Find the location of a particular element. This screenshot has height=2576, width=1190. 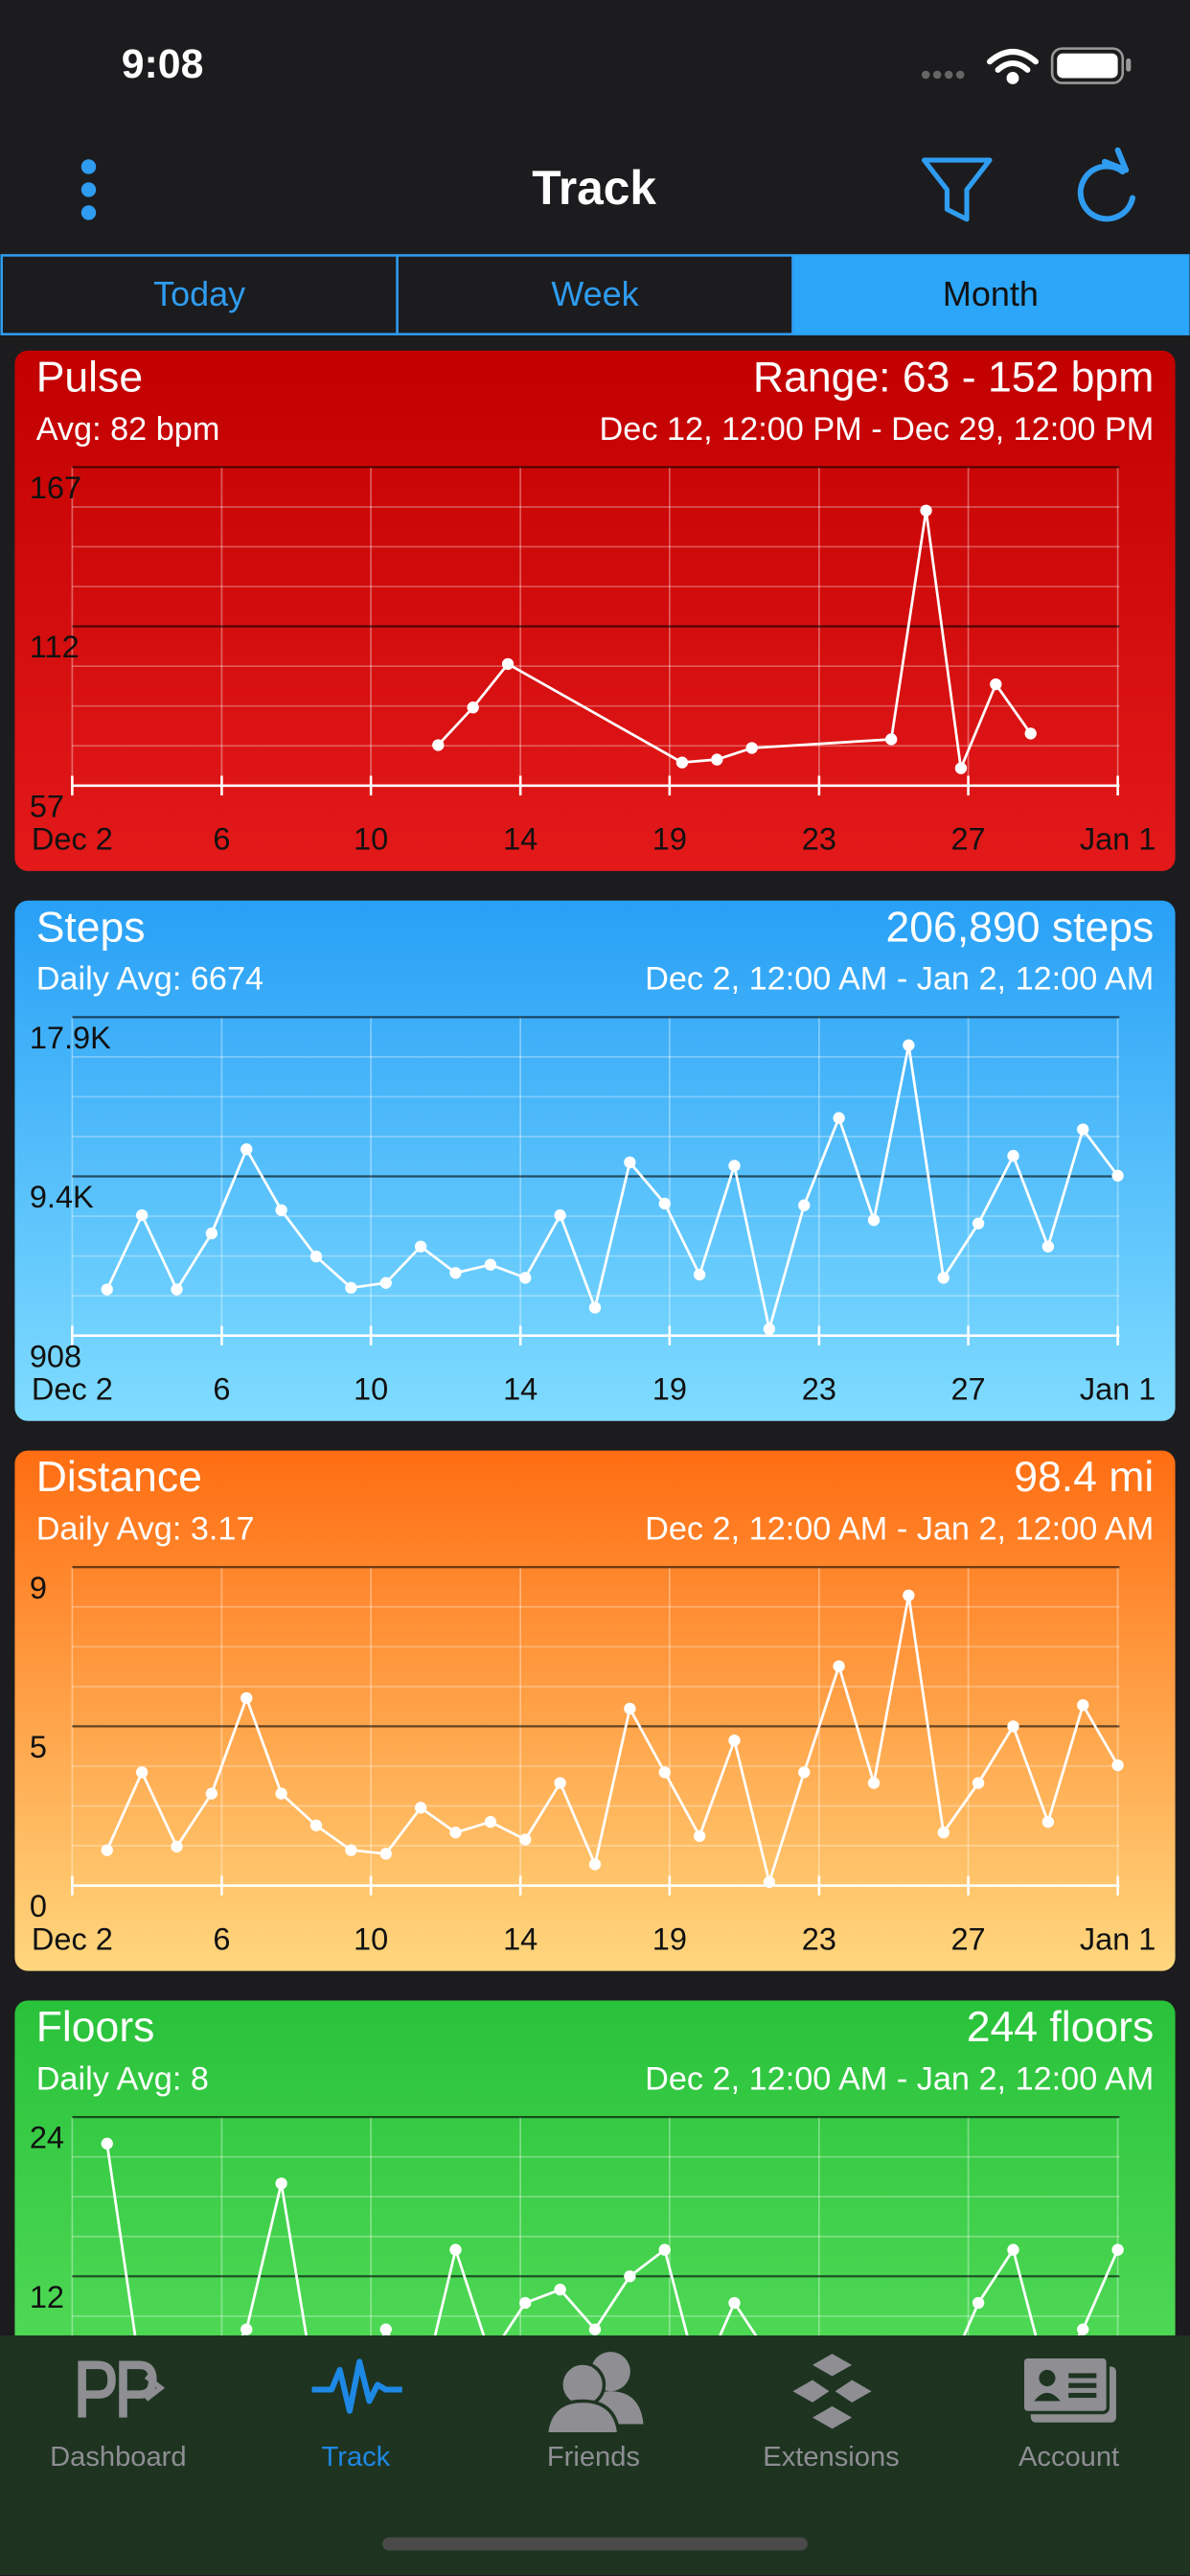

cellular-icon is located at coordinates (943, 75).